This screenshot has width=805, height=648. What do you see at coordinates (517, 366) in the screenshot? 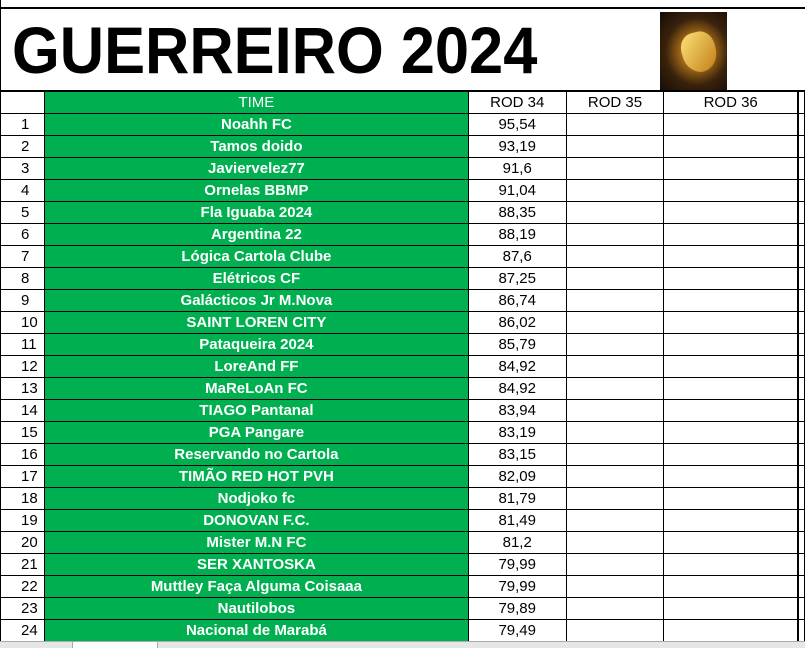
I see `rod34-cell: 84,92` at bounding box center [517, 366].